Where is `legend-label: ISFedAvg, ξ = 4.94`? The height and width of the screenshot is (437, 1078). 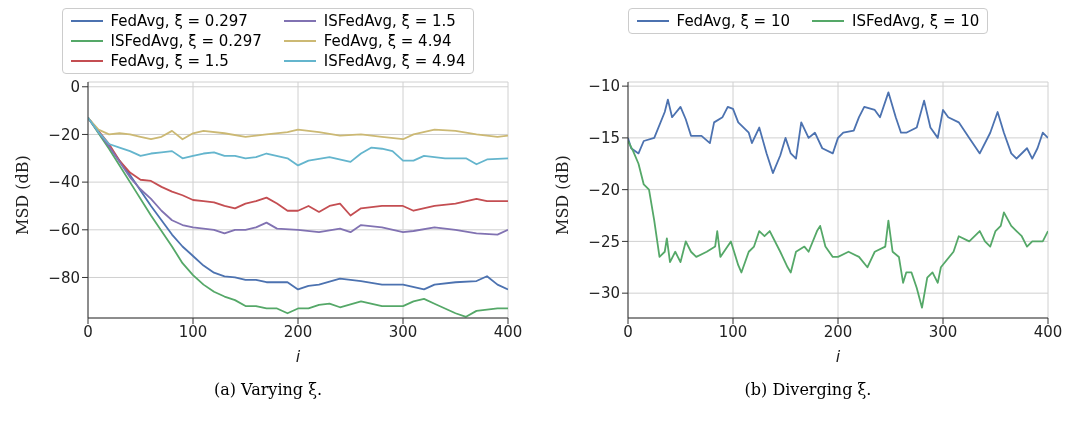 legend-label: ISFedAvg, ξ = 4.94 is located at coordinates (394, 61).